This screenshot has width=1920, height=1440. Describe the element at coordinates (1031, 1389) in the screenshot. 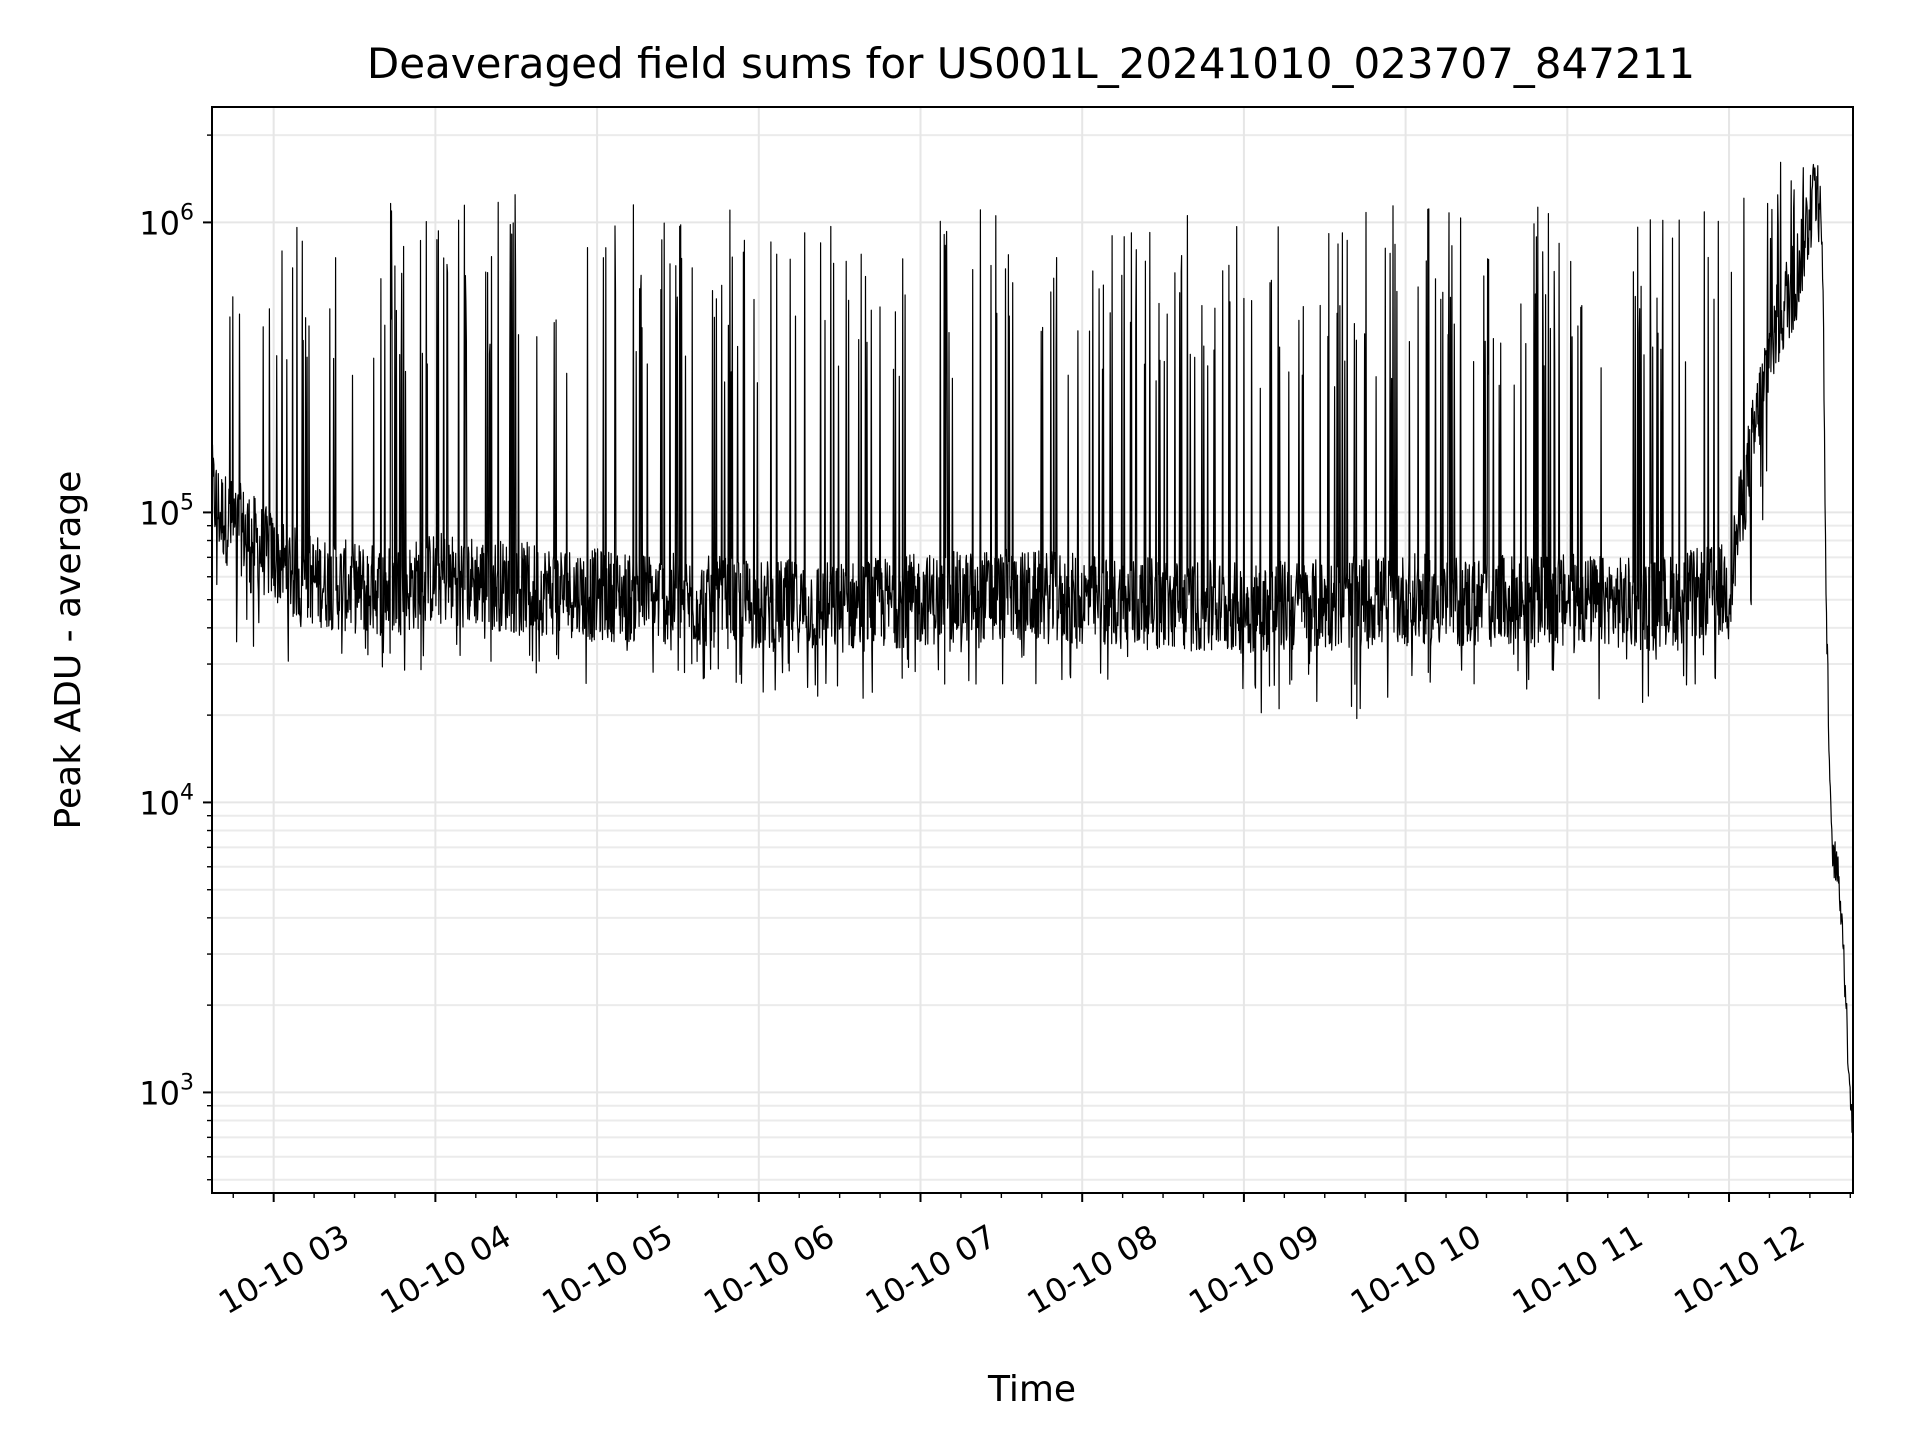

I see `x-axis-label: Time` at that location.